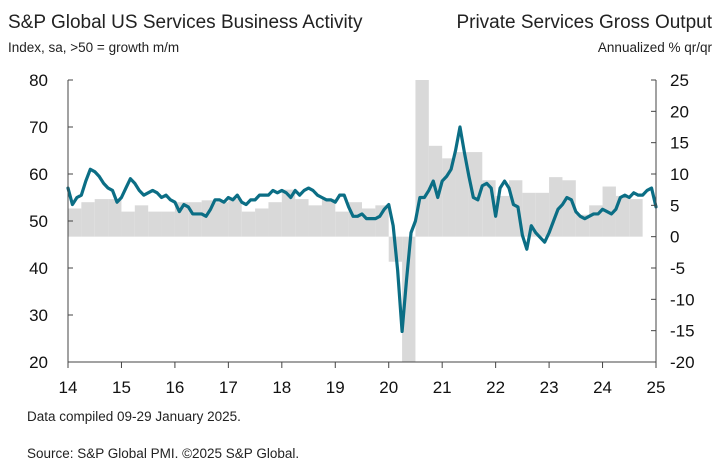  What do you see at coordinates (228, 387) in the screenshot?
I see `x-tick-label: 17` at bounding box center [228, 387].